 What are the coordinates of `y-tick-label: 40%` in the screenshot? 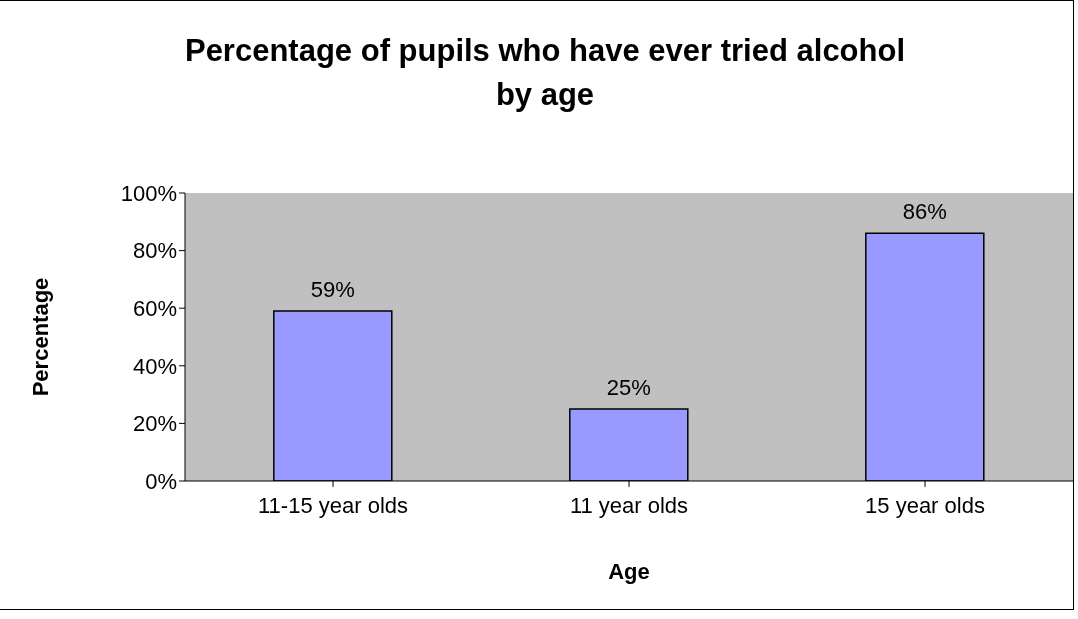 It's located at (154, 366).